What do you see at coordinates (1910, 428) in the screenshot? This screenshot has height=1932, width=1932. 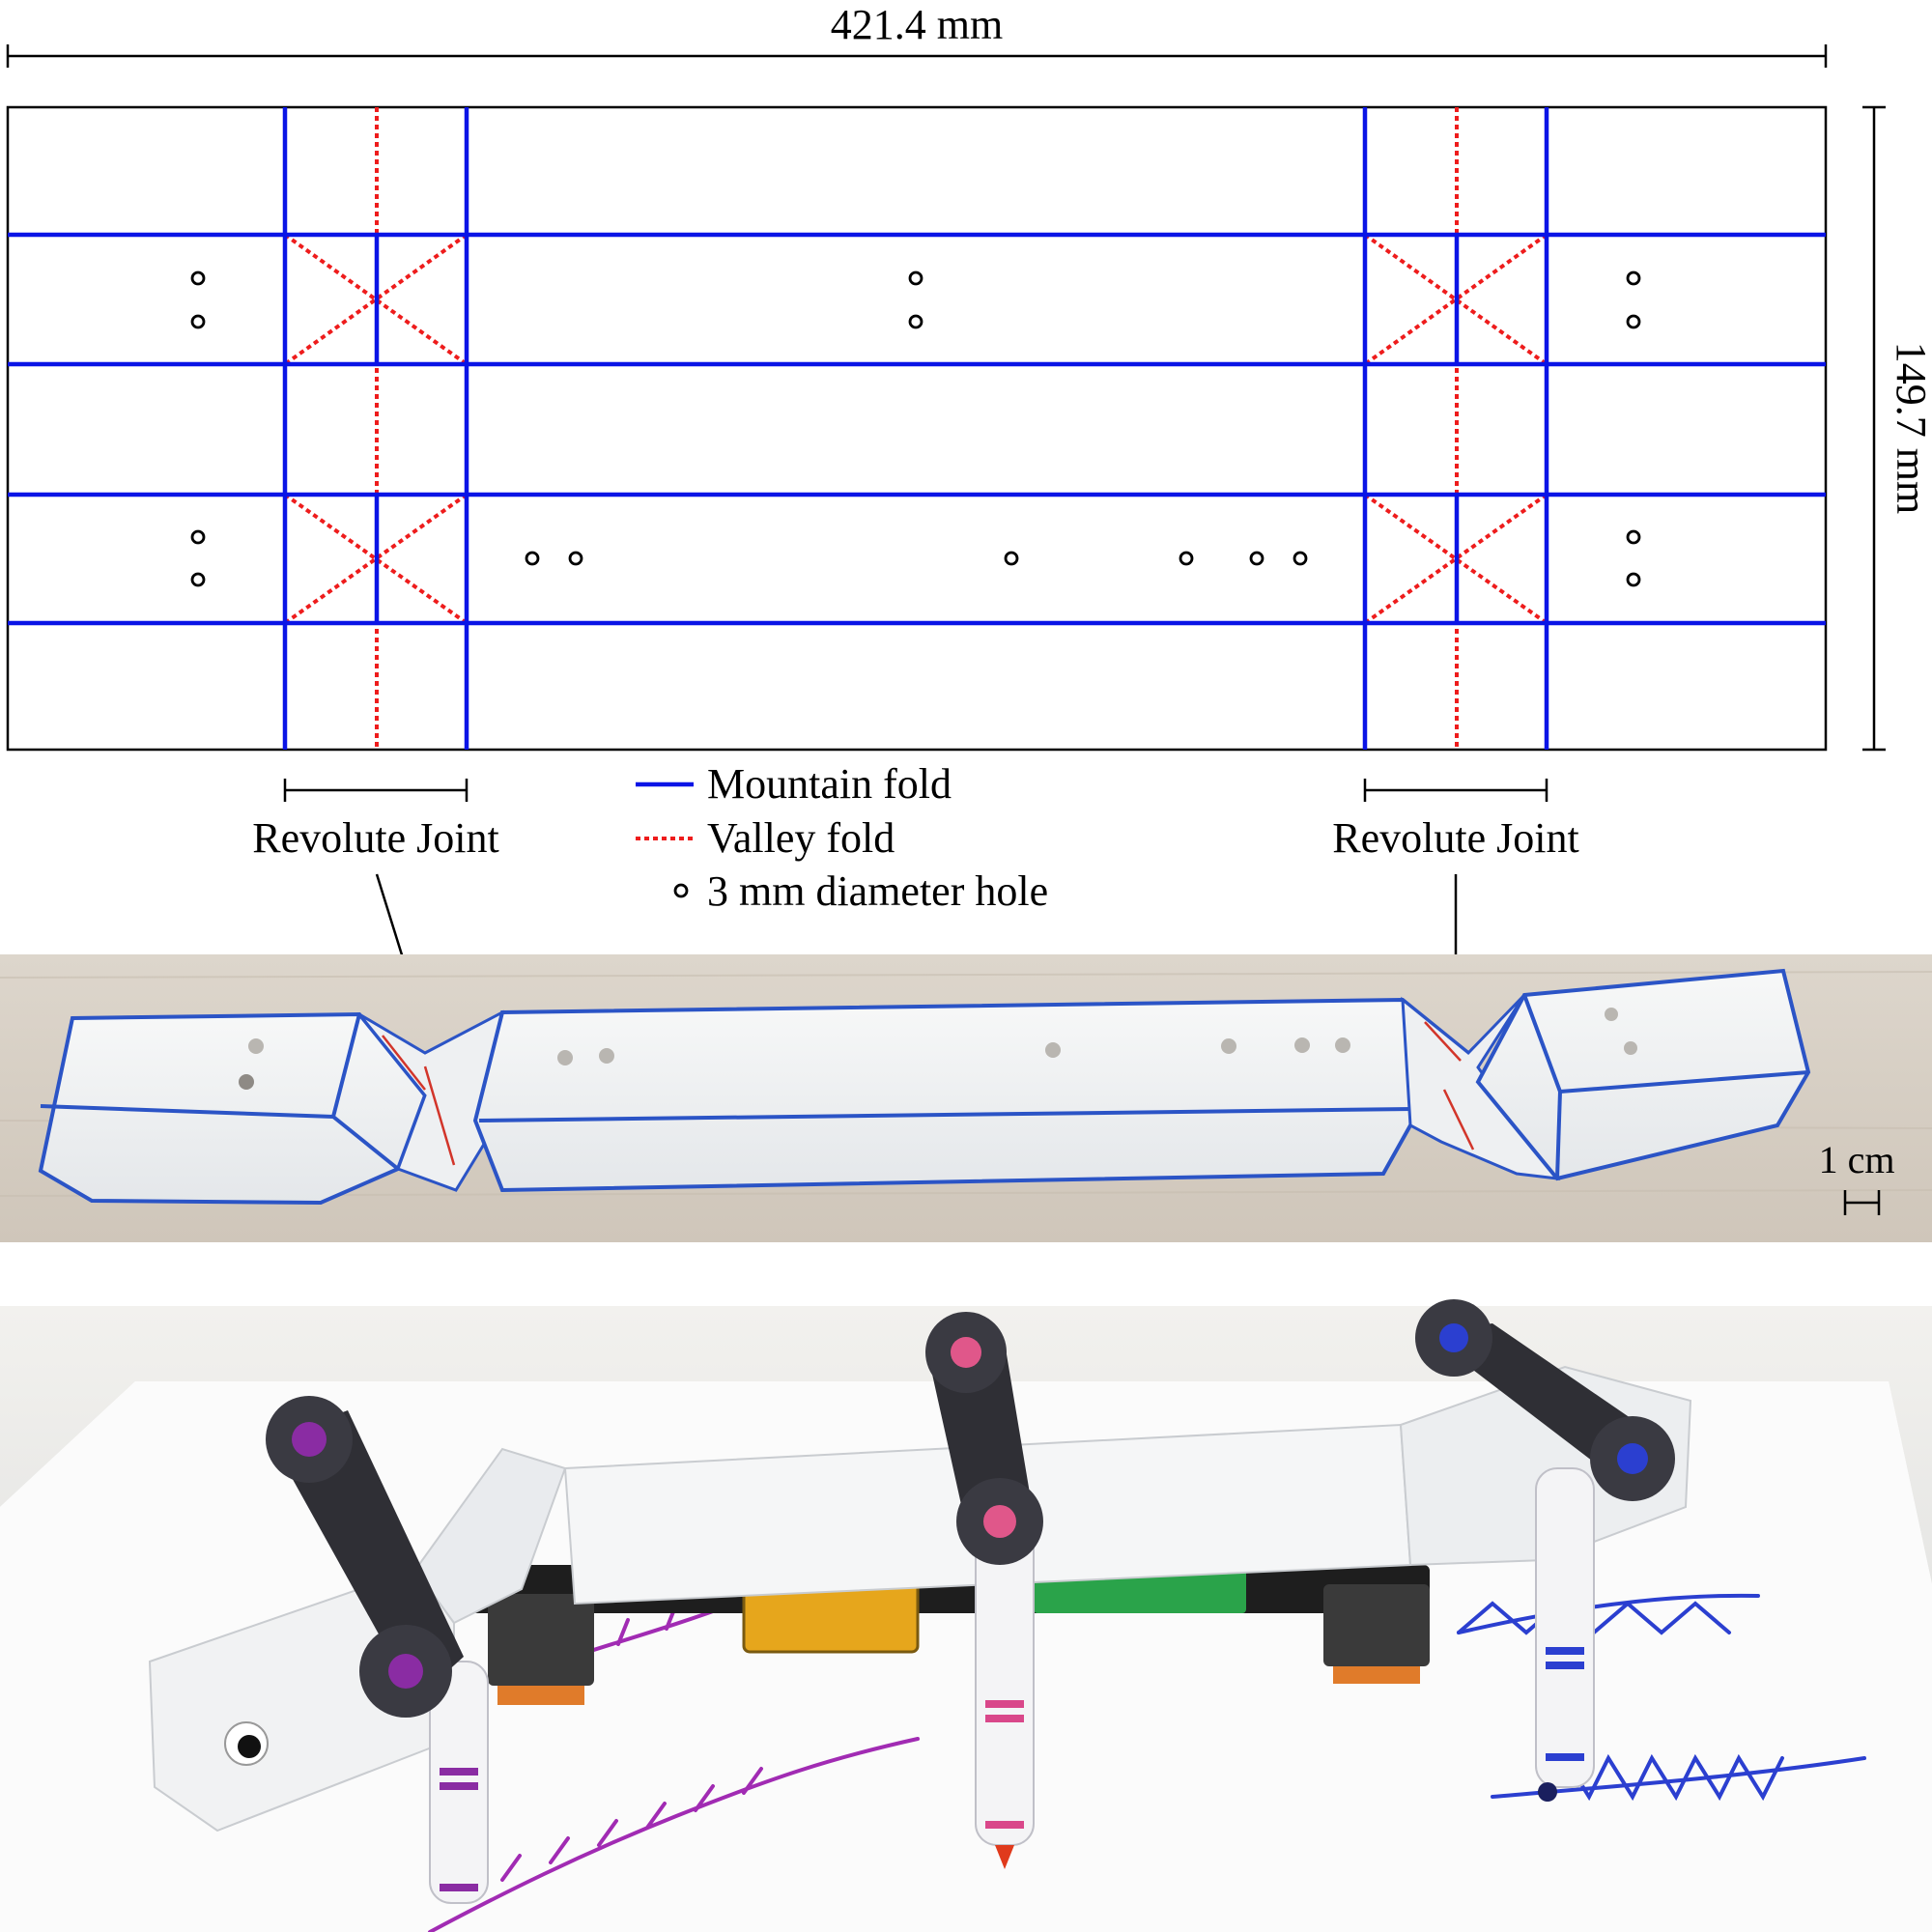 I see `height-label: 149.7 mm` at bounding box center [1910, 428].